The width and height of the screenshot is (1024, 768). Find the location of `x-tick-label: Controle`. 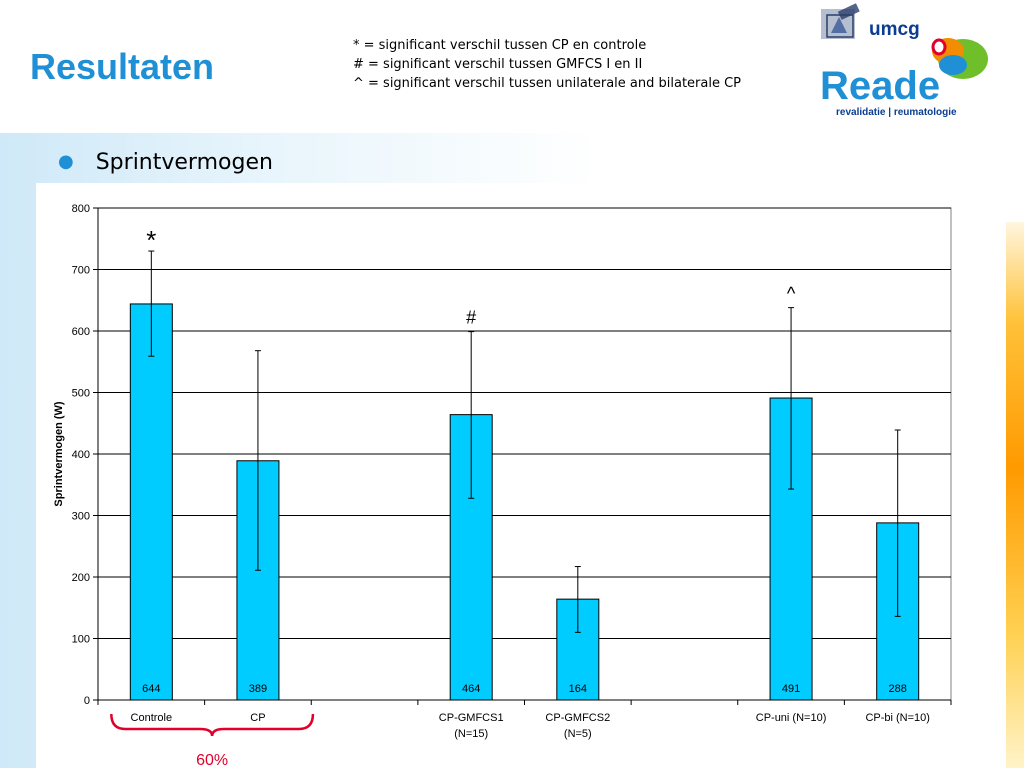

x-tick-label: Controle is located at coordinates (152, 718).